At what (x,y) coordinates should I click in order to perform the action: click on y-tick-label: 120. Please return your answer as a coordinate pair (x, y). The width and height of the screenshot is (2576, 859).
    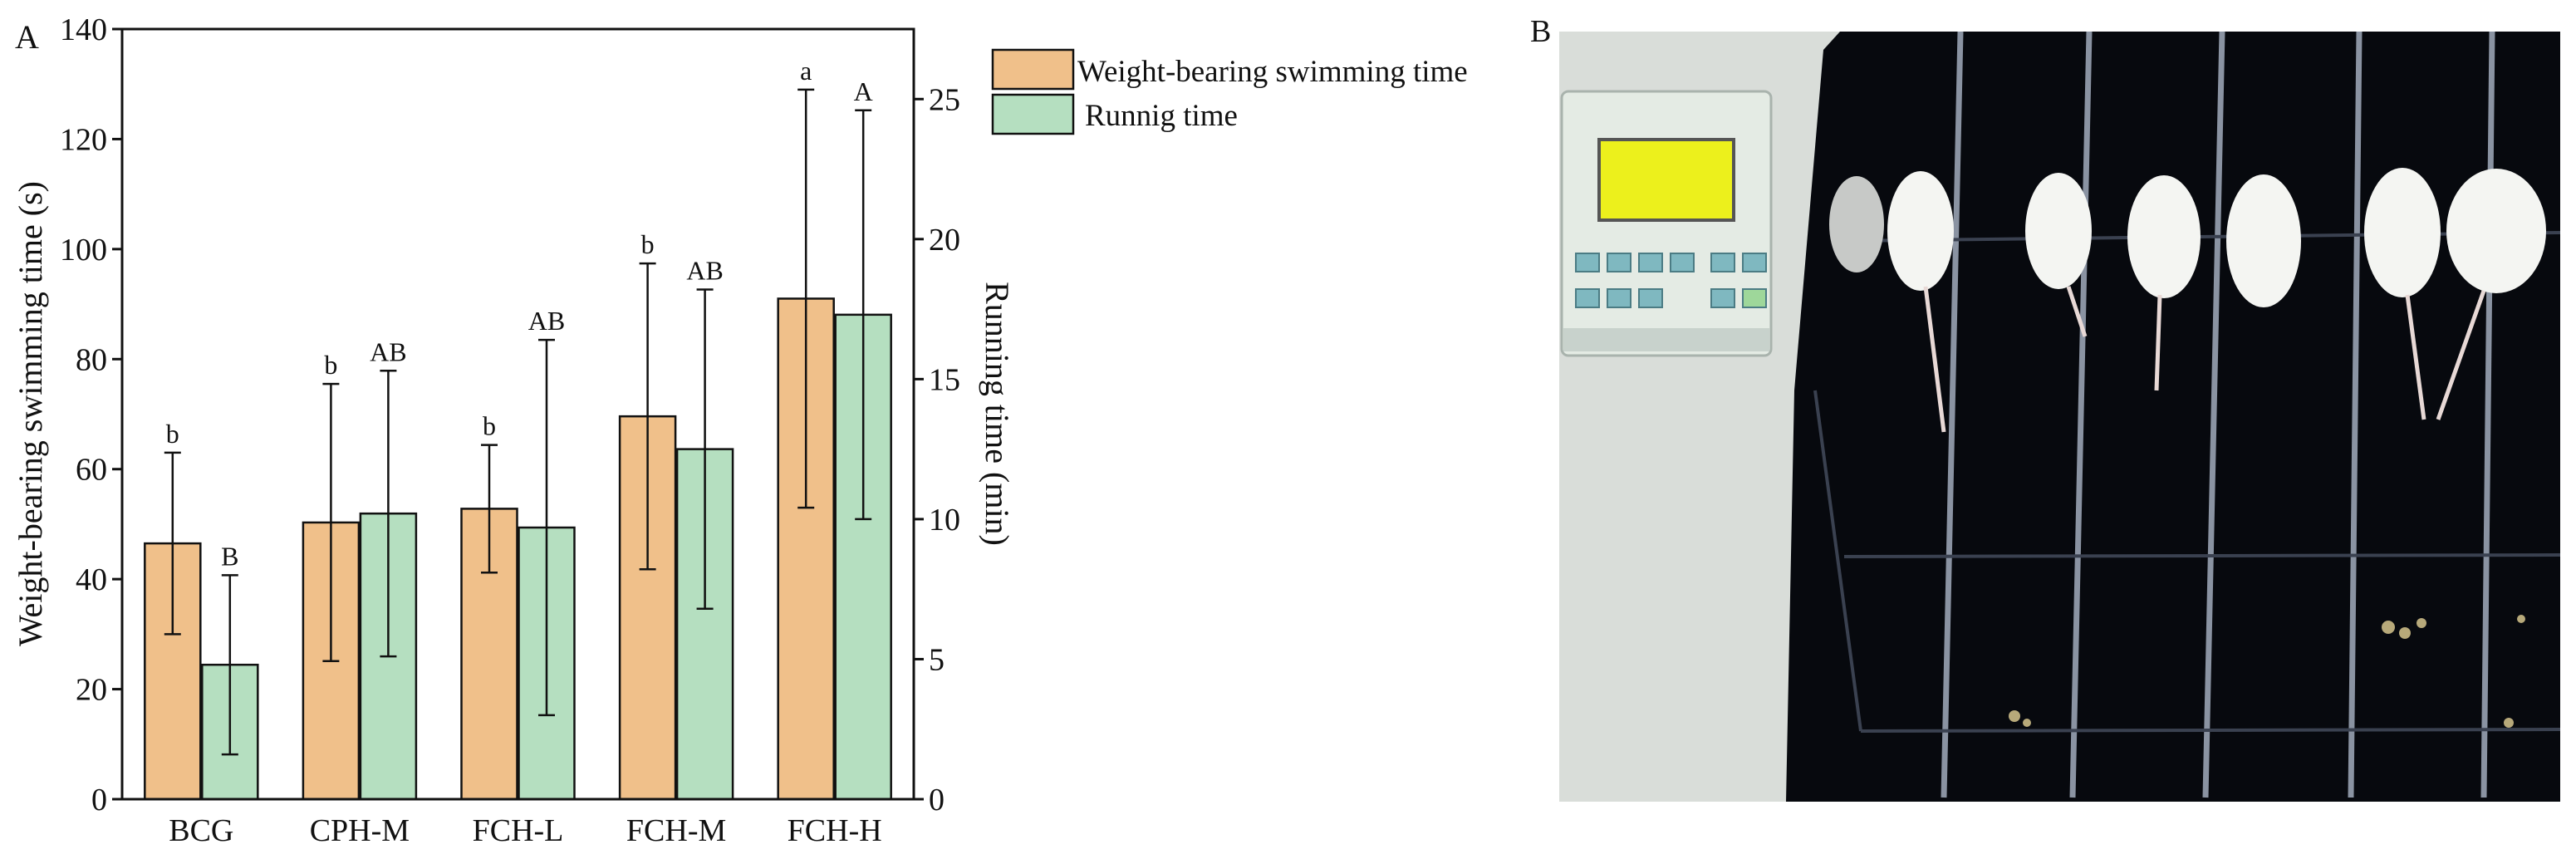
    Looking at the image, I should click on (83, 139).